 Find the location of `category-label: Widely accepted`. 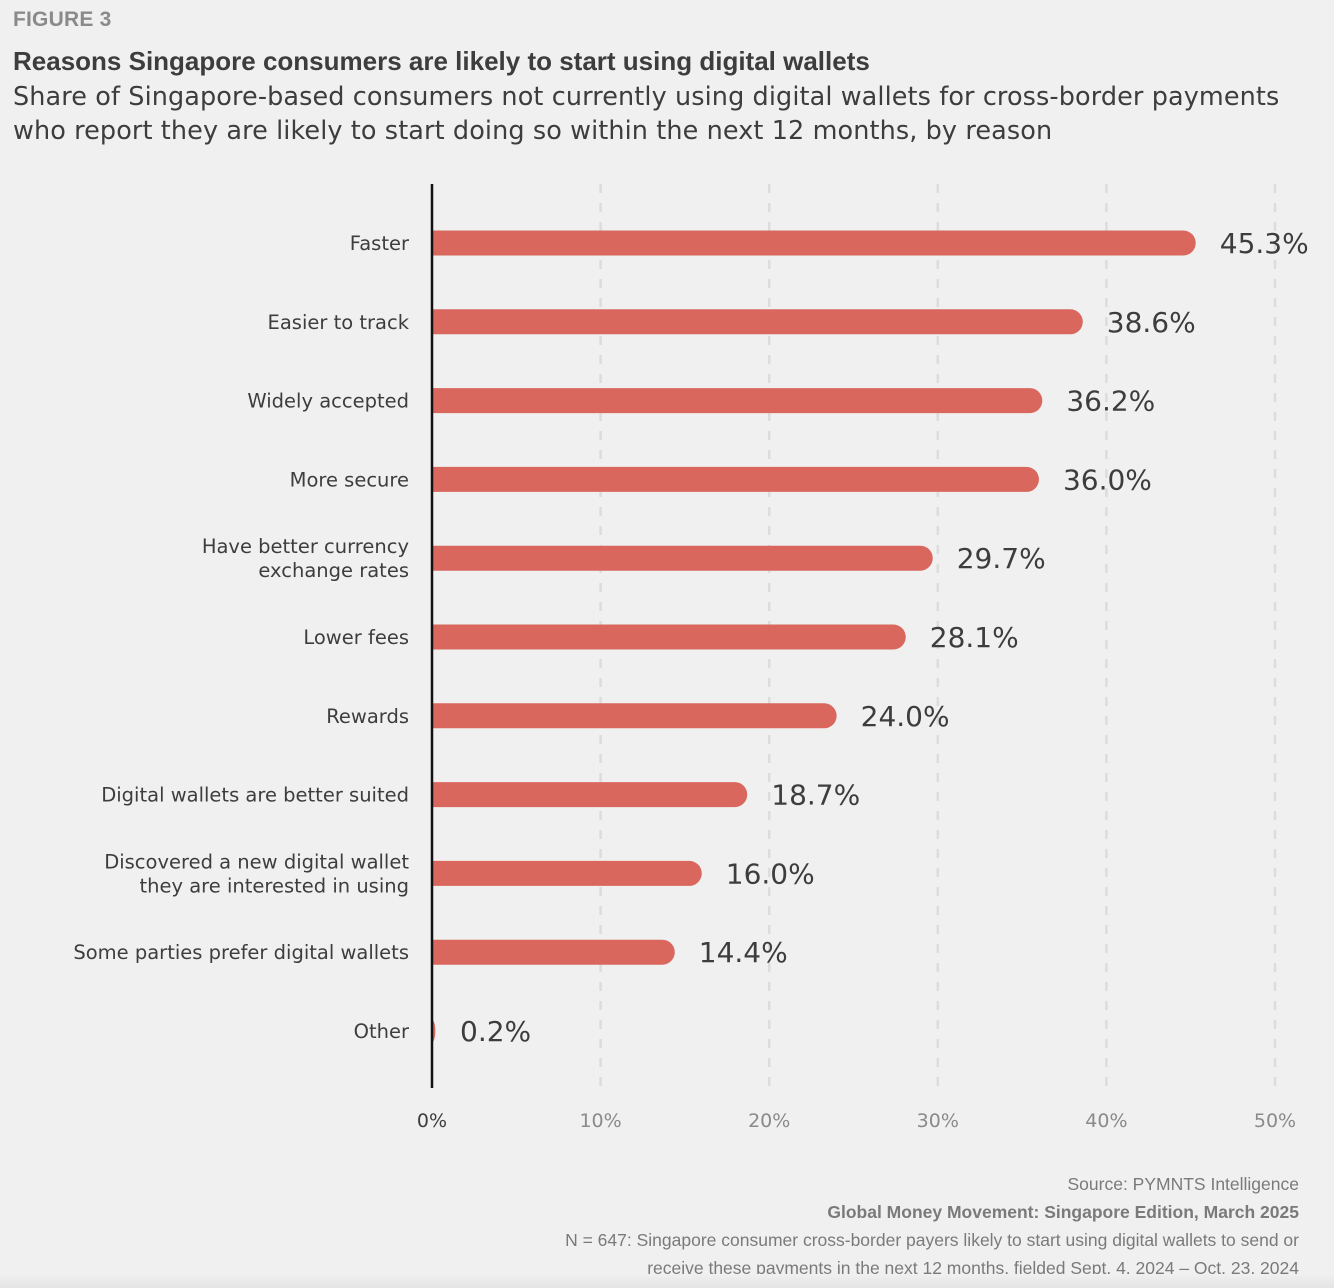

category-label: Widely accepted is located at coordinates (328, 401).